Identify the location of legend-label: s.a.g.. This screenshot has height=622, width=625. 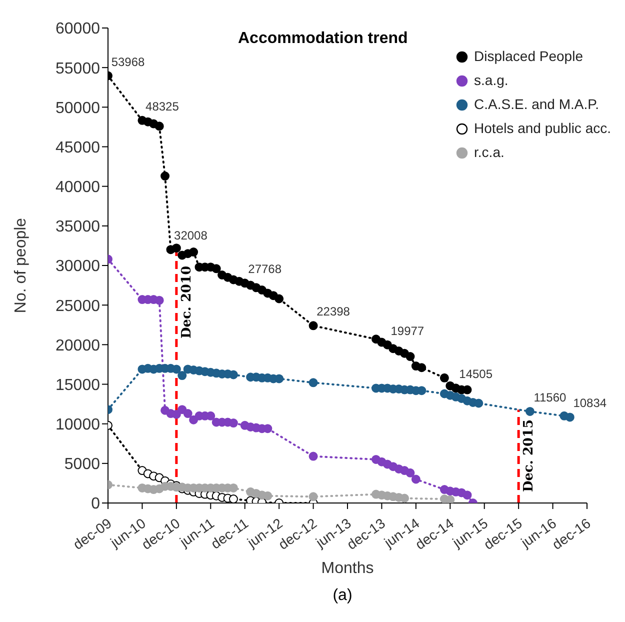
(491, 80).